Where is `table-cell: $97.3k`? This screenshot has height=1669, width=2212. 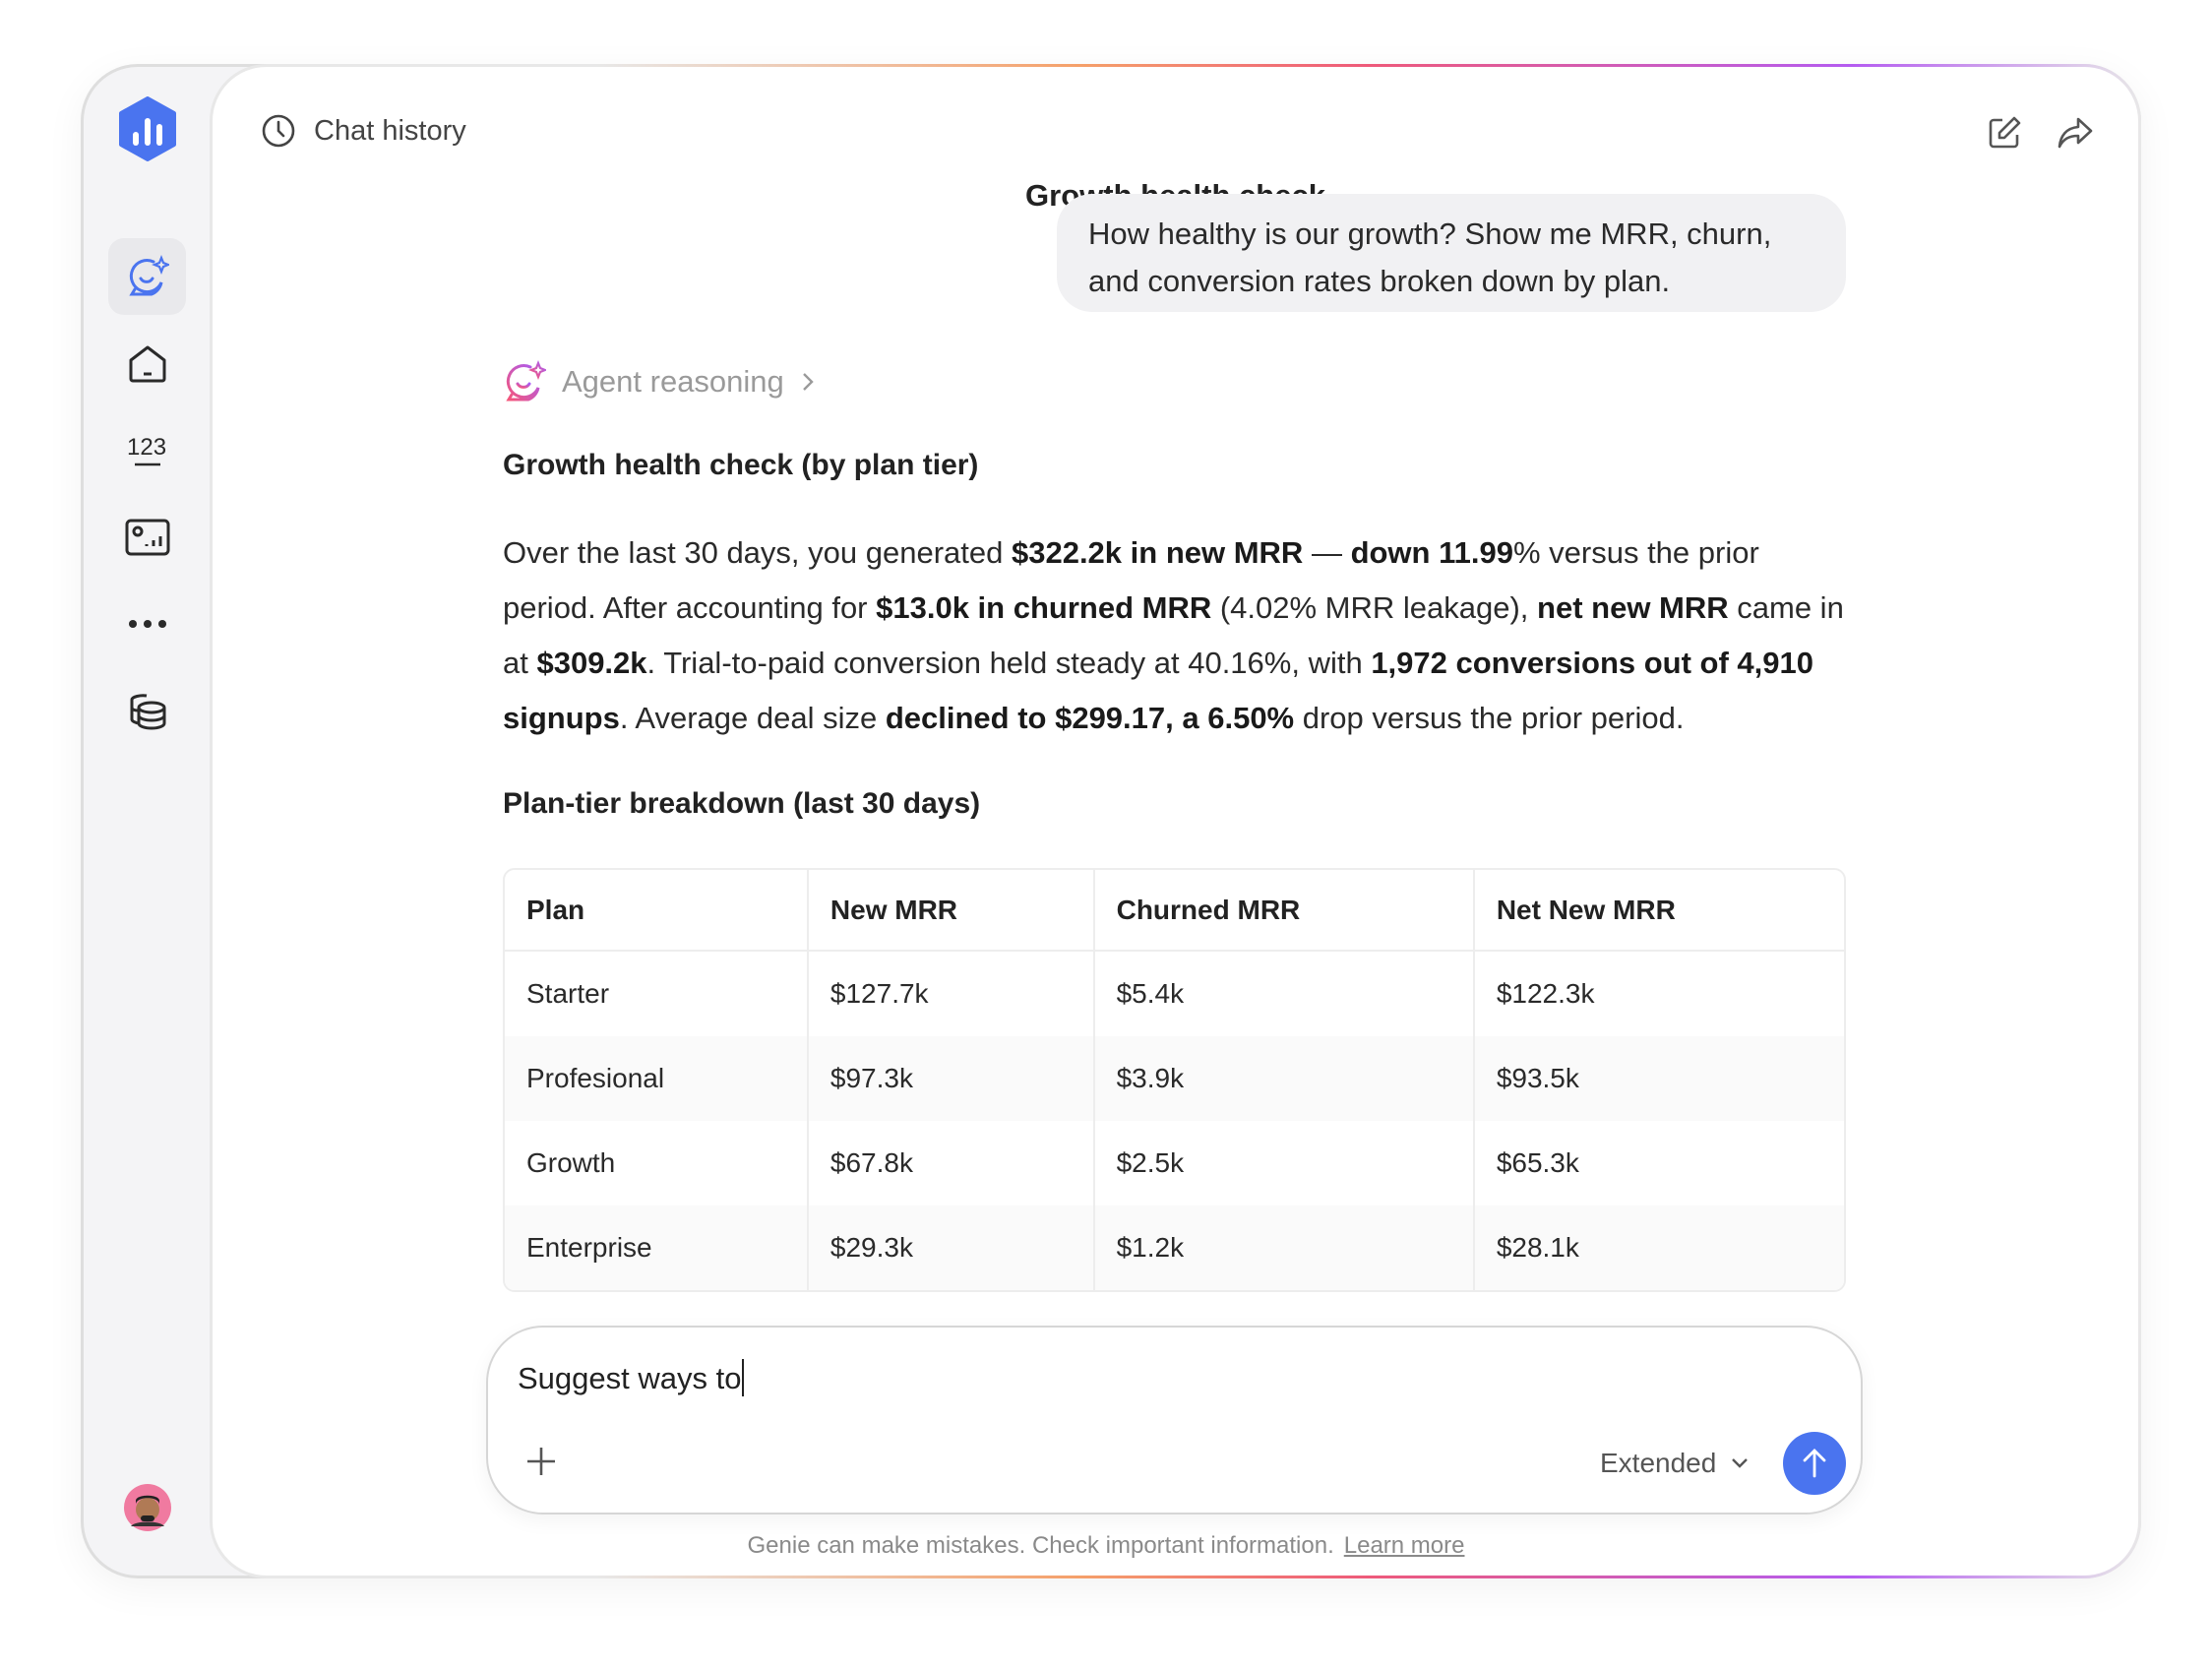 table-cell: $97.3k is located at coordinates (951, 1078).